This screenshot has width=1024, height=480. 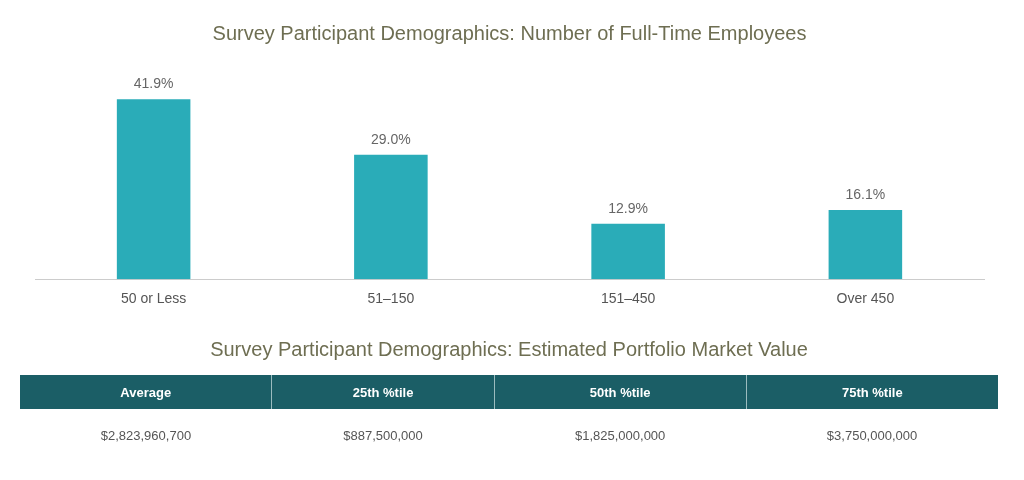 I want to click on text: $887,500,000, so click(x=383, y=435).